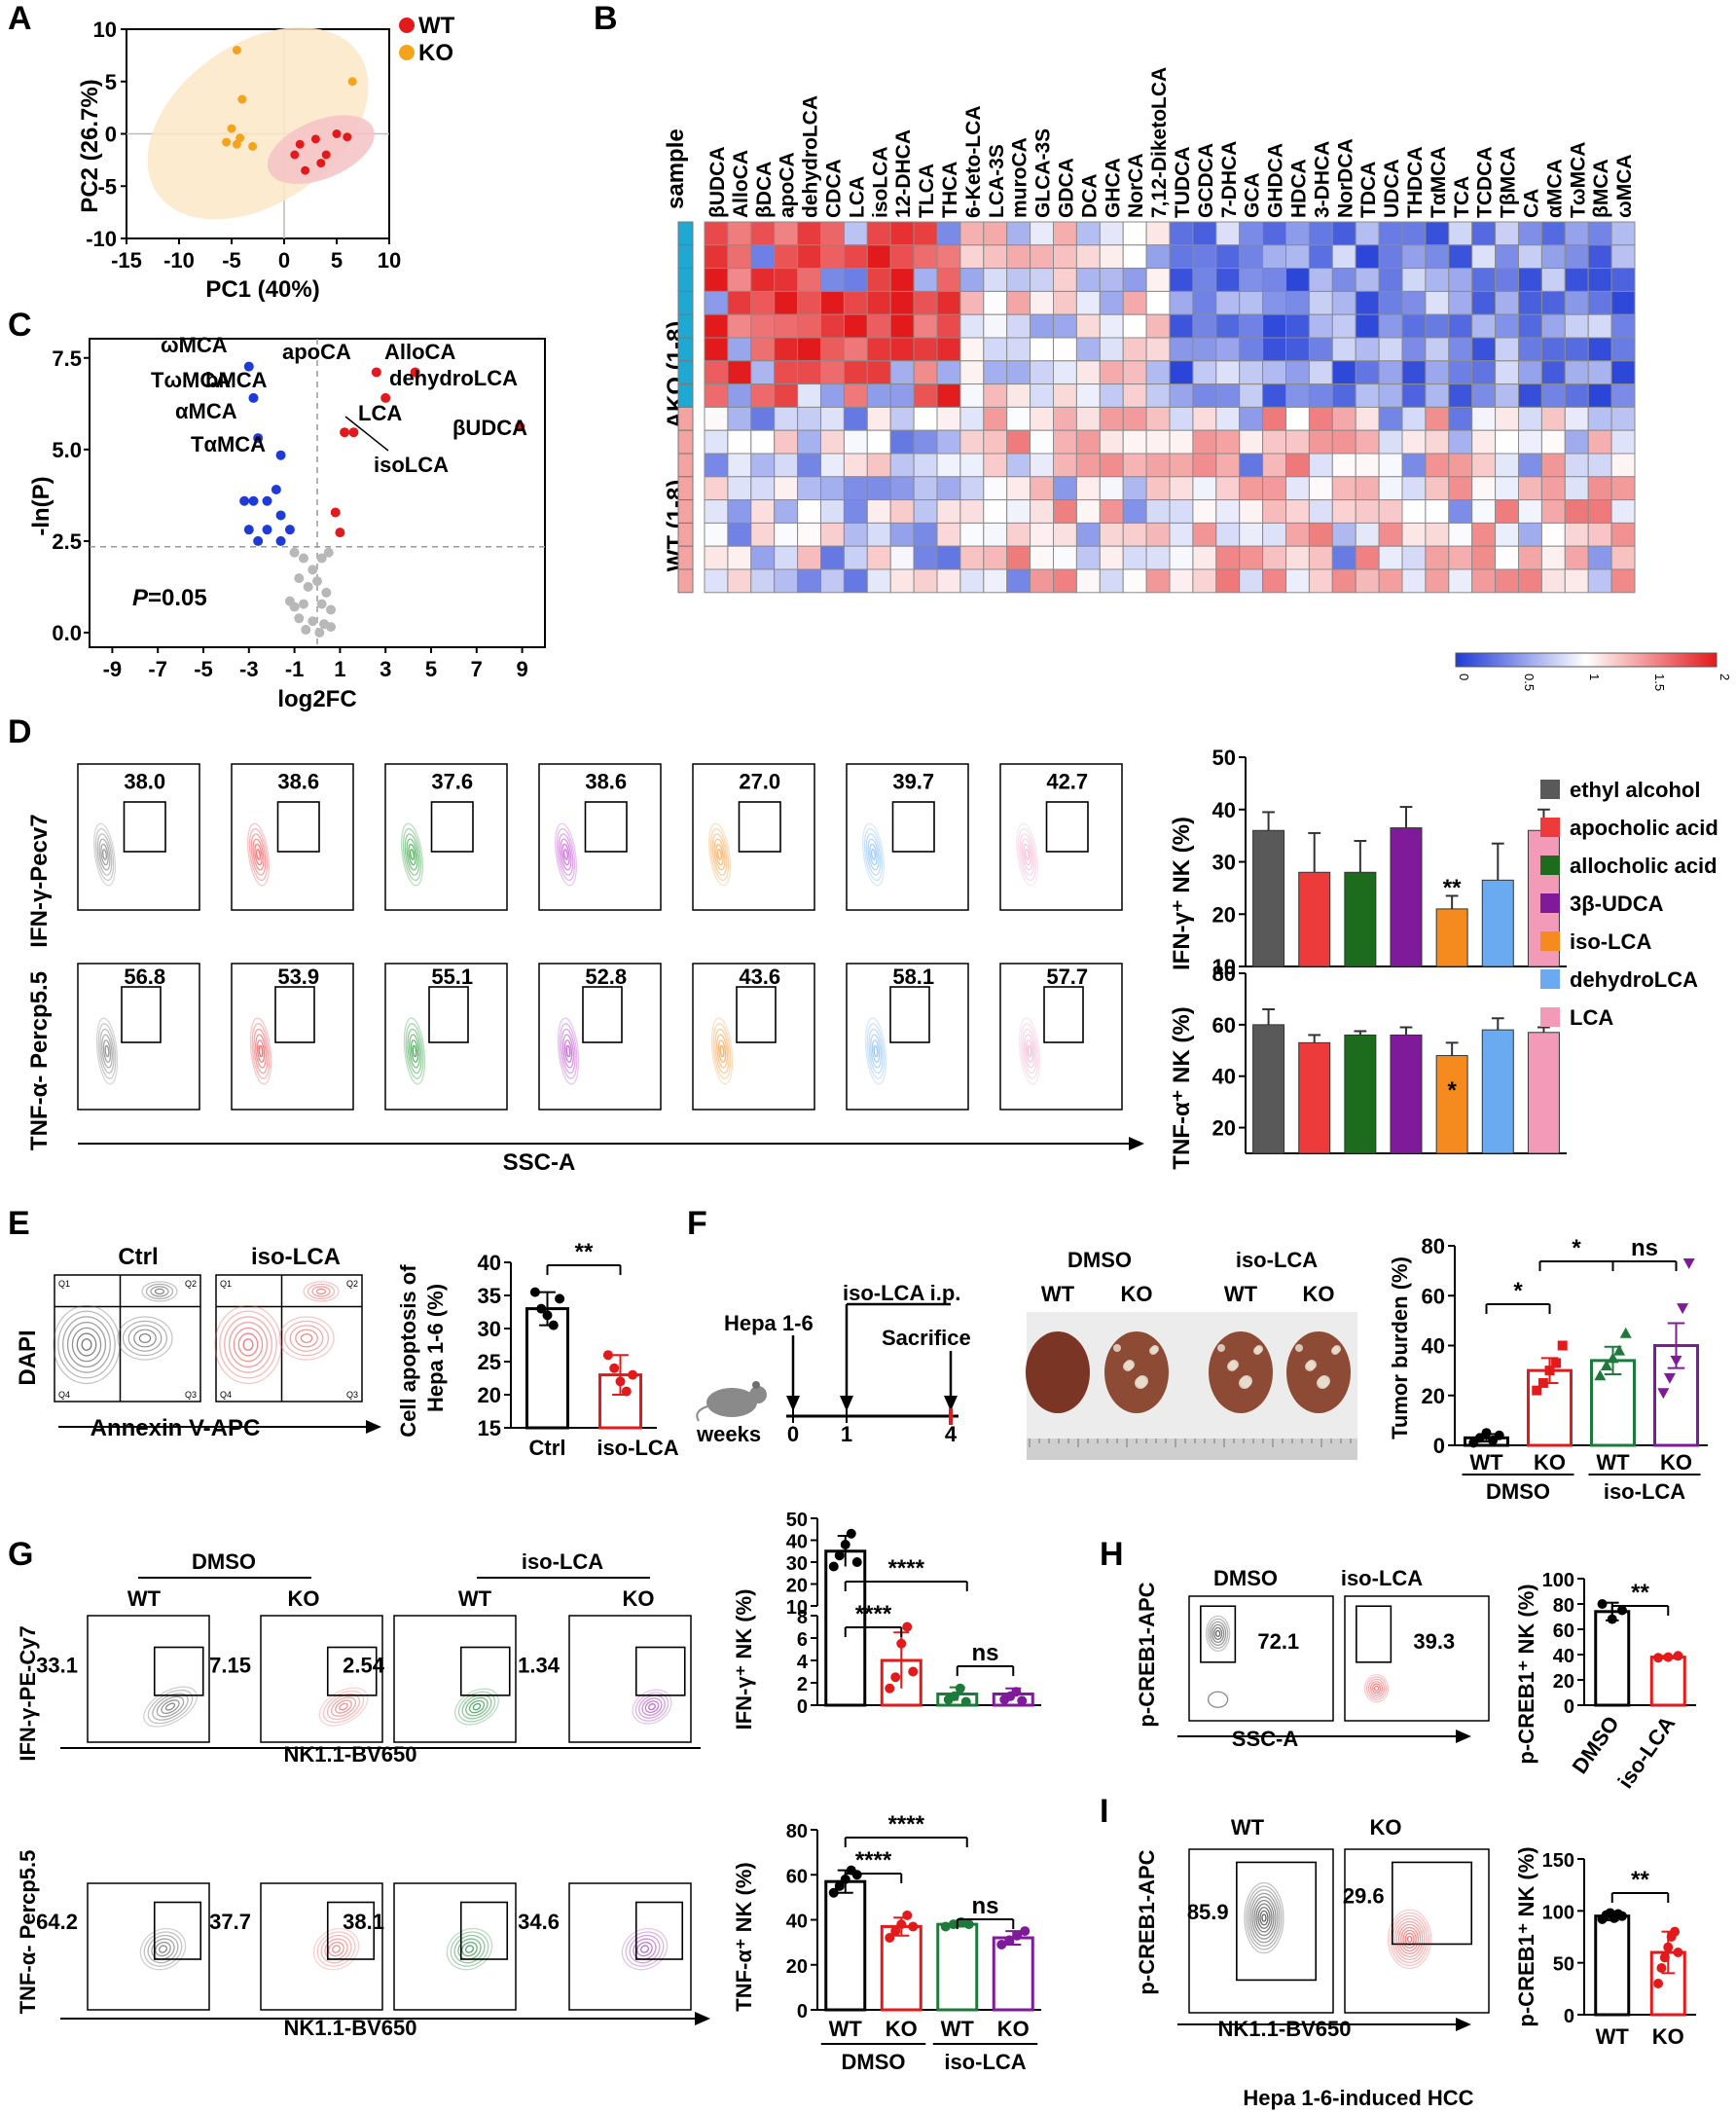 The width and height of the screenshot is (1736, 2113). I want to click on photo-group-iso: iso-LCA, so click(1277, 1260).